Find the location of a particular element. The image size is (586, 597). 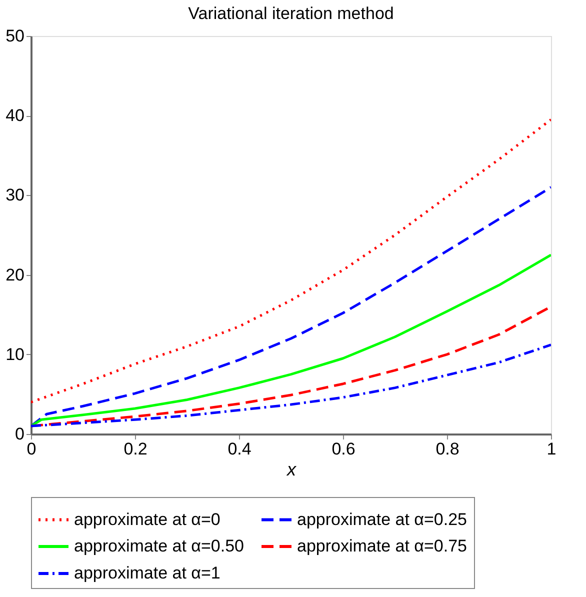

y-tick-label: 10 is located at coordinates (15, 354).